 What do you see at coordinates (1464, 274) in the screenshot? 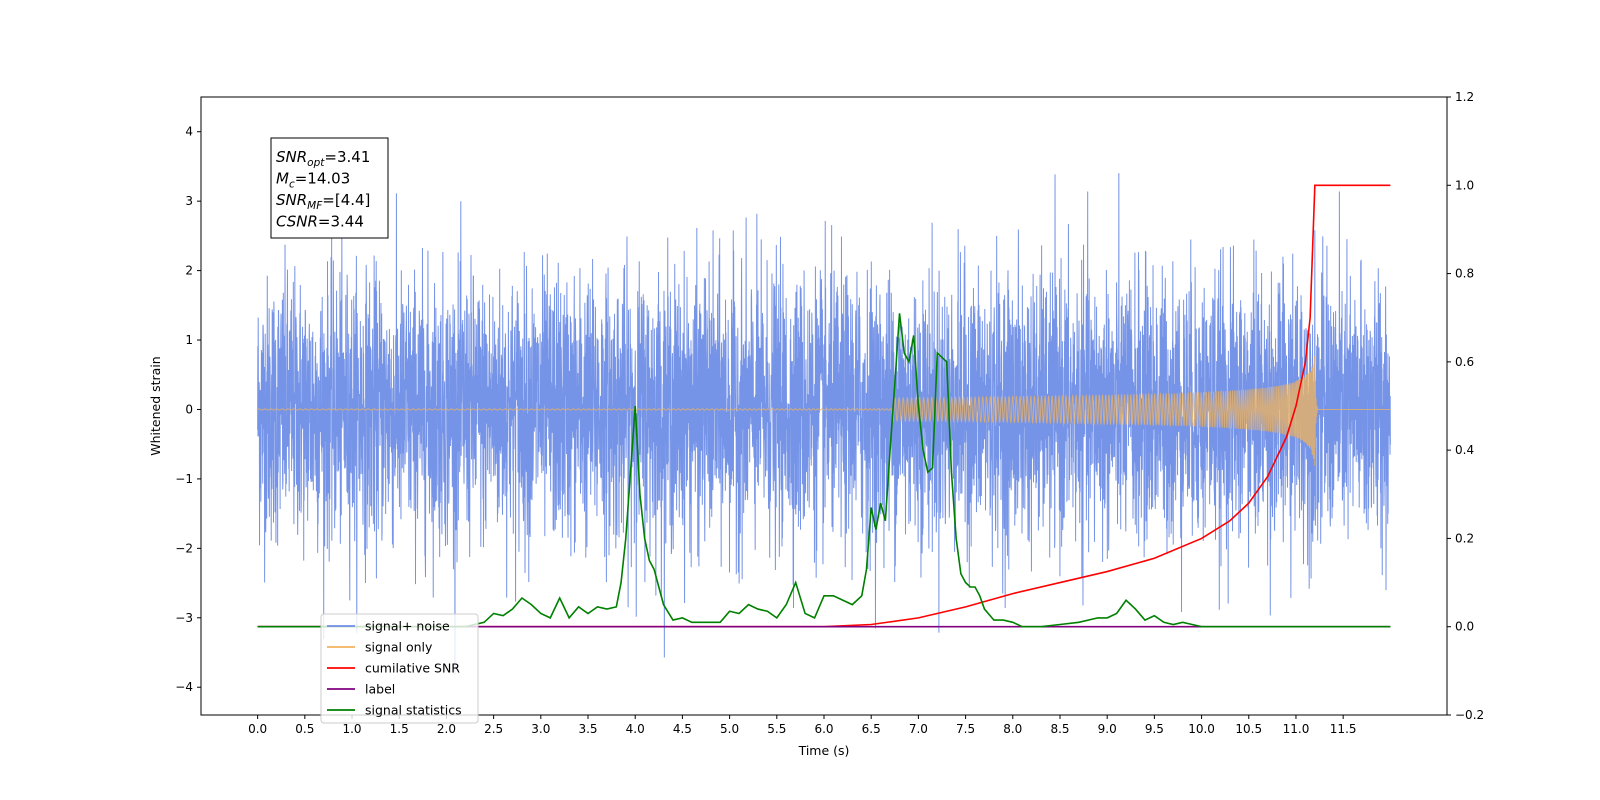
I see `y2-tick-label: 0.8` at bounding box center [1464, 274].